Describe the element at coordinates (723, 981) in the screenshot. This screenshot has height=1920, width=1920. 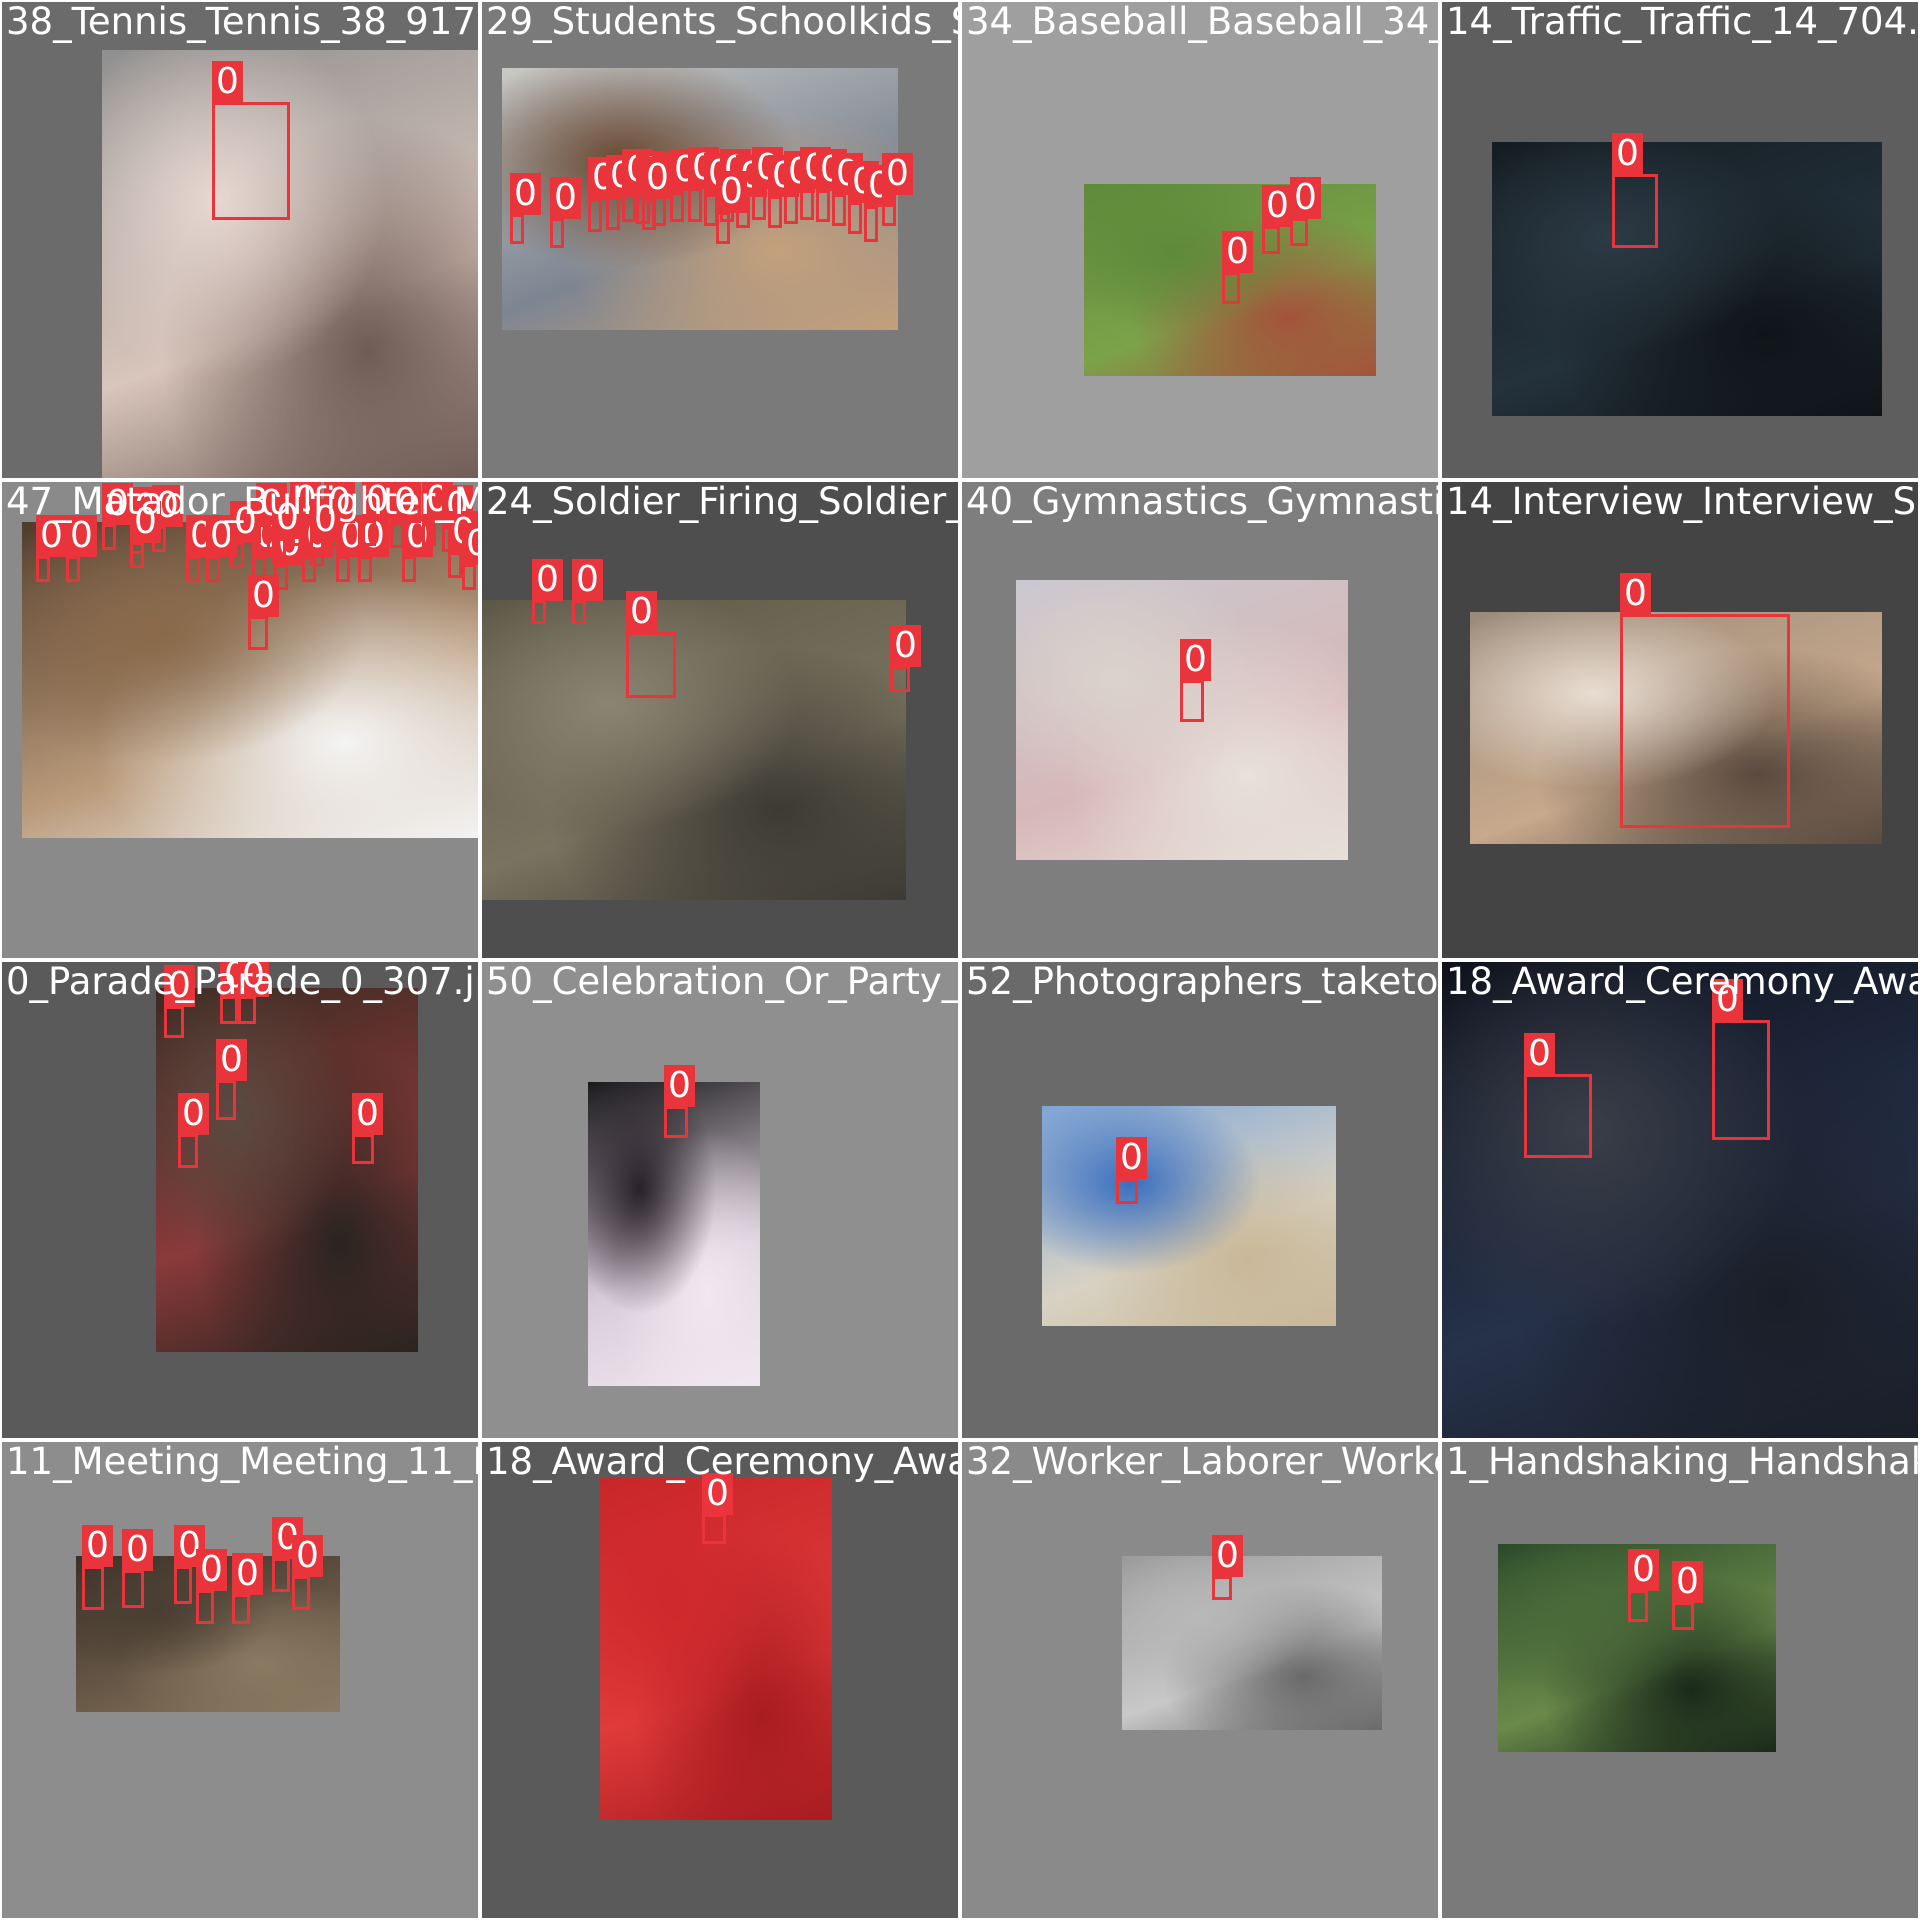
I see `tile-caption: 50_Celebration_Or_Party_houseparty_50_40` at that location.